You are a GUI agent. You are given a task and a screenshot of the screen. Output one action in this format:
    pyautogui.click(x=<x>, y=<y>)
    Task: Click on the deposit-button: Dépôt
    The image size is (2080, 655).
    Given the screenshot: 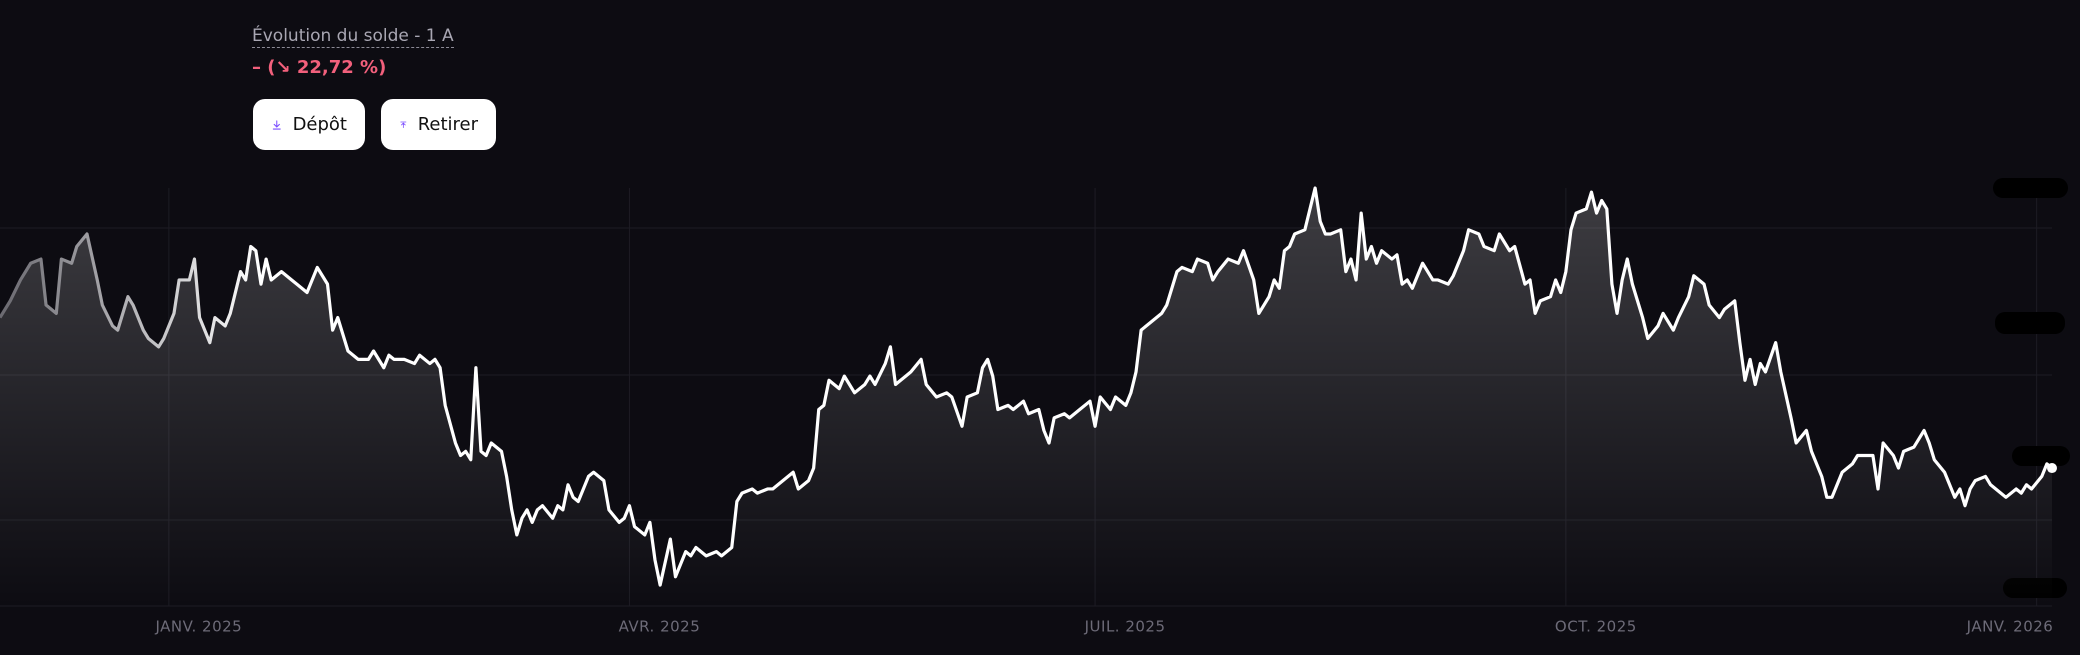 What is the action you would take?
    pyautogui.click(x=309, y=124)
    